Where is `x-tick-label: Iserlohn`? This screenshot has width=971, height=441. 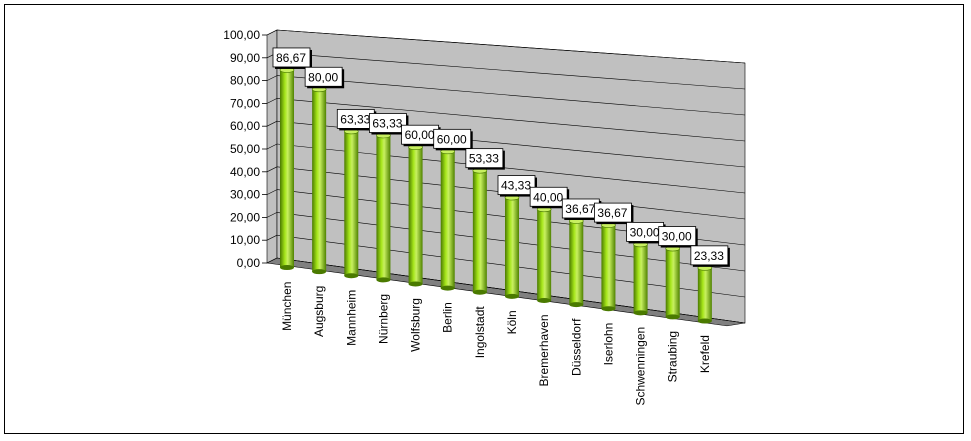
x-tick-label: Iserlohn is located at coordinates (608, 344).